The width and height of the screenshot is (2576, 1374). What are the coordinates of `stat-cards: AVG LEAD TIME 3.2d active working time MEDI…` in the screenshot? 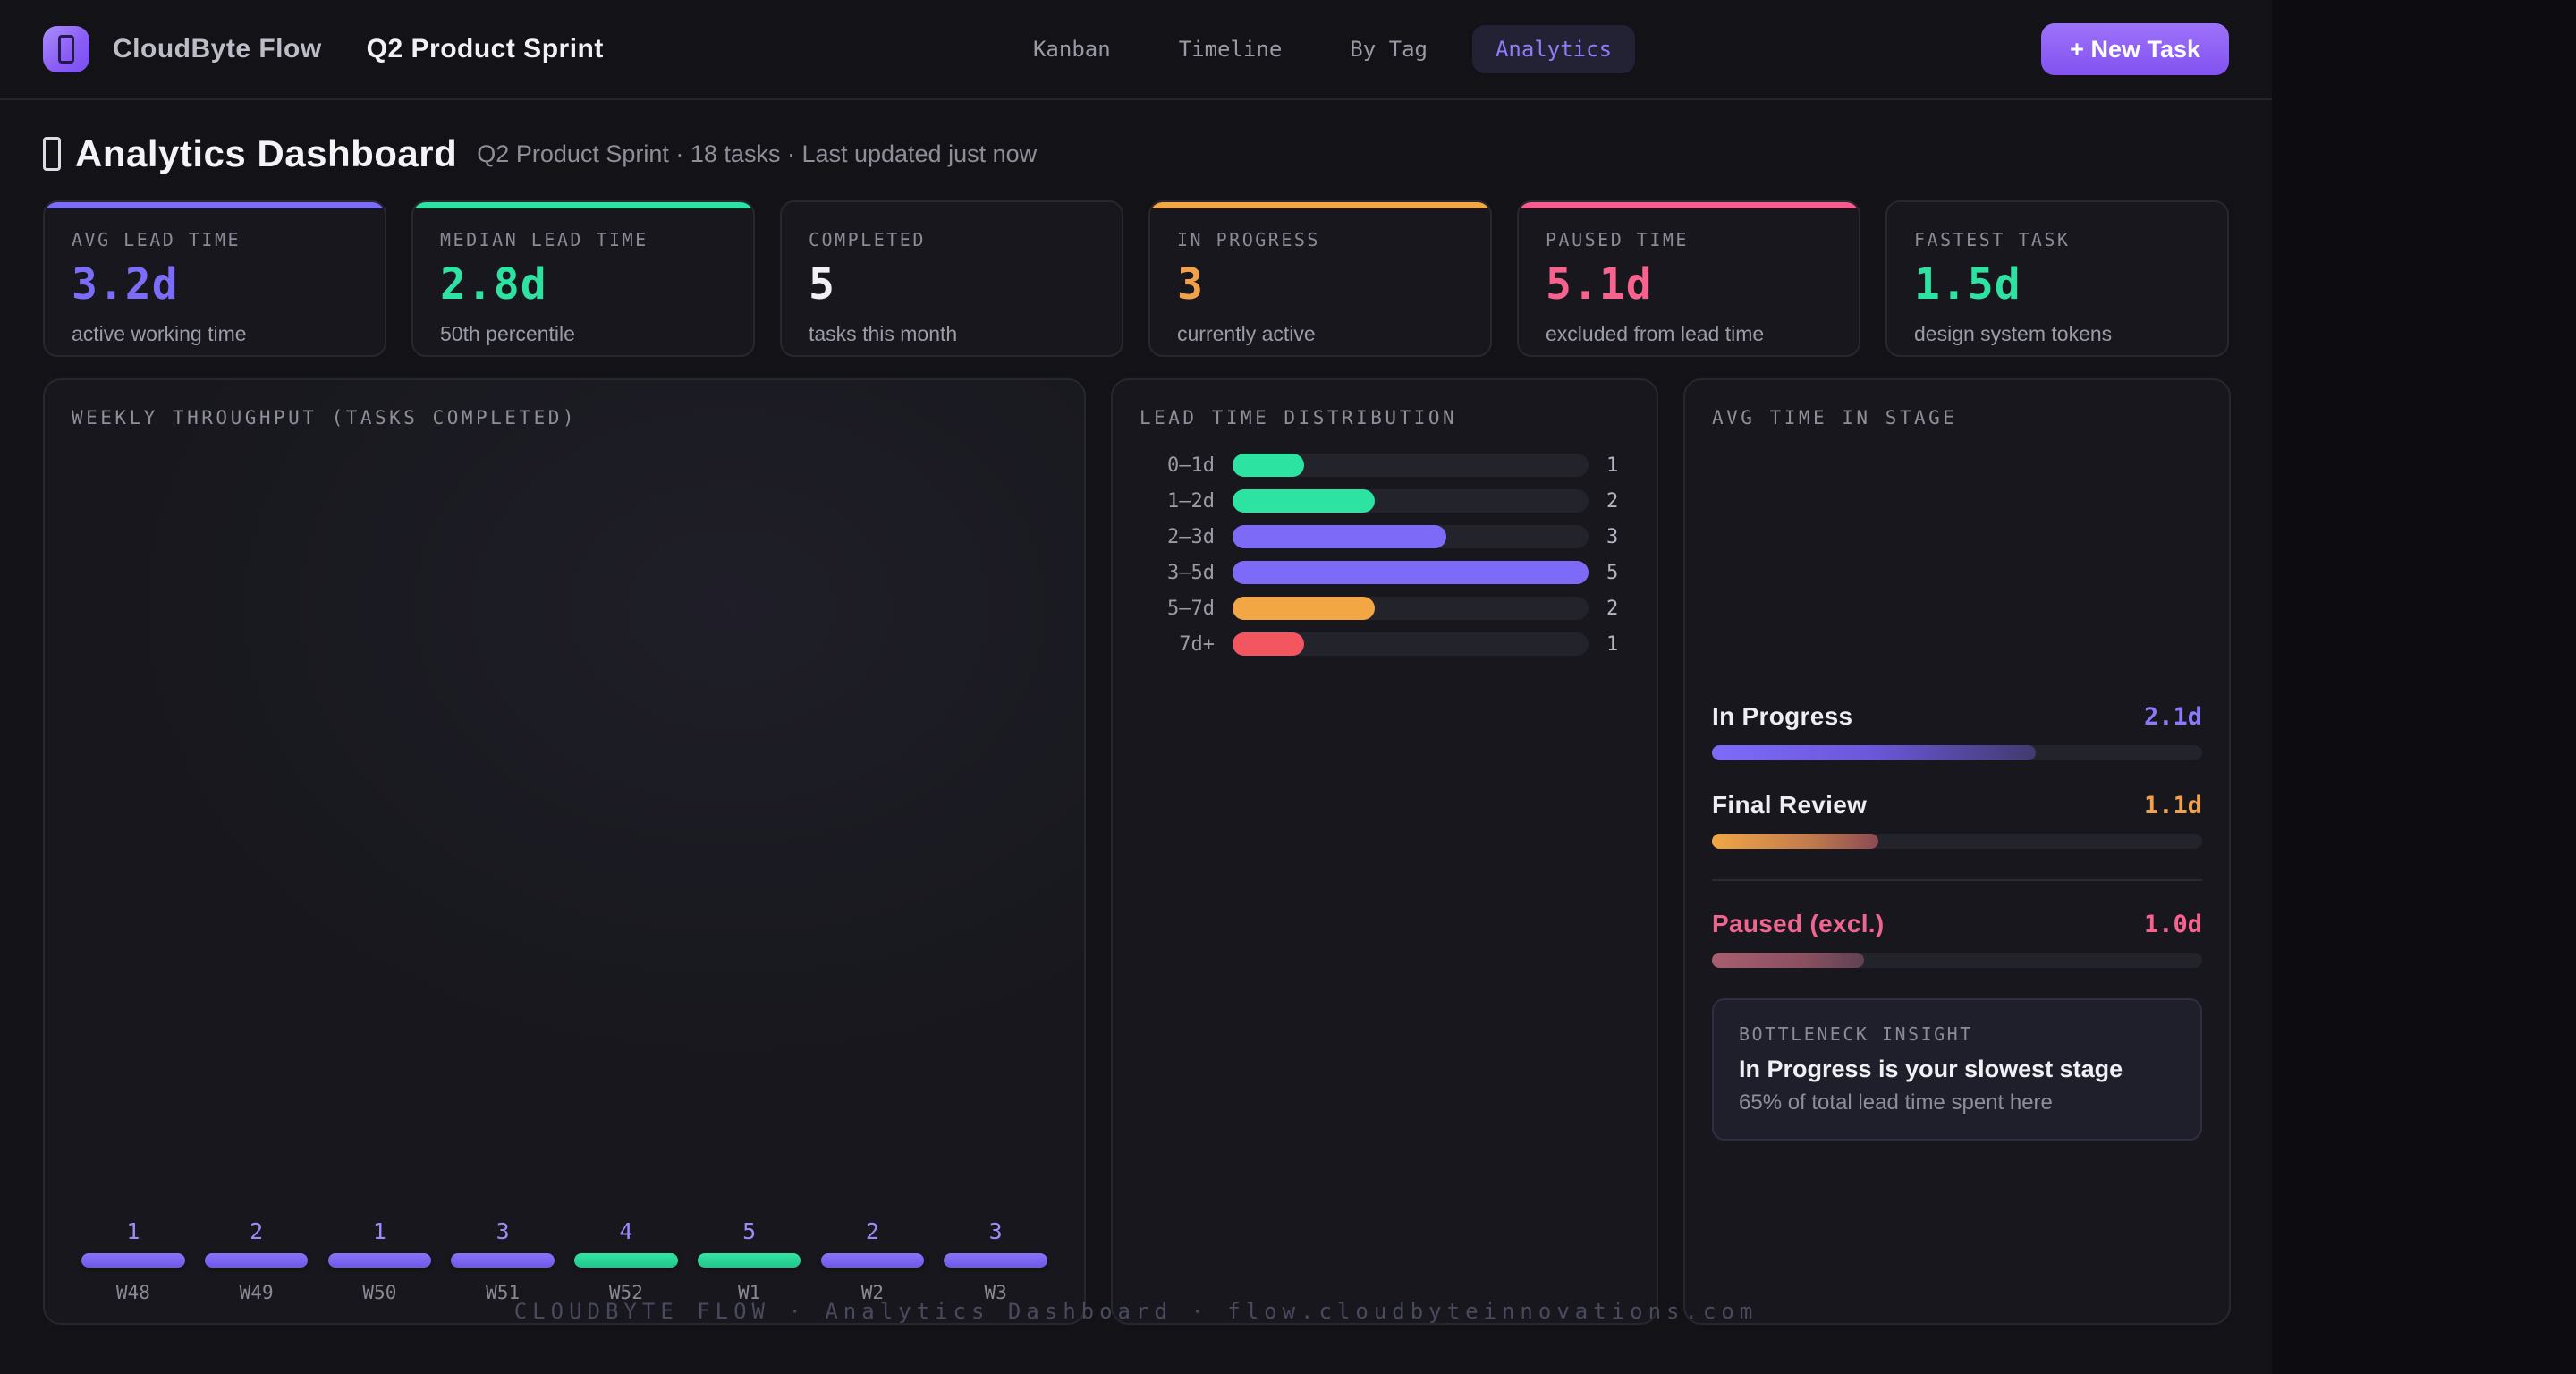 It's located at (1136, 278).